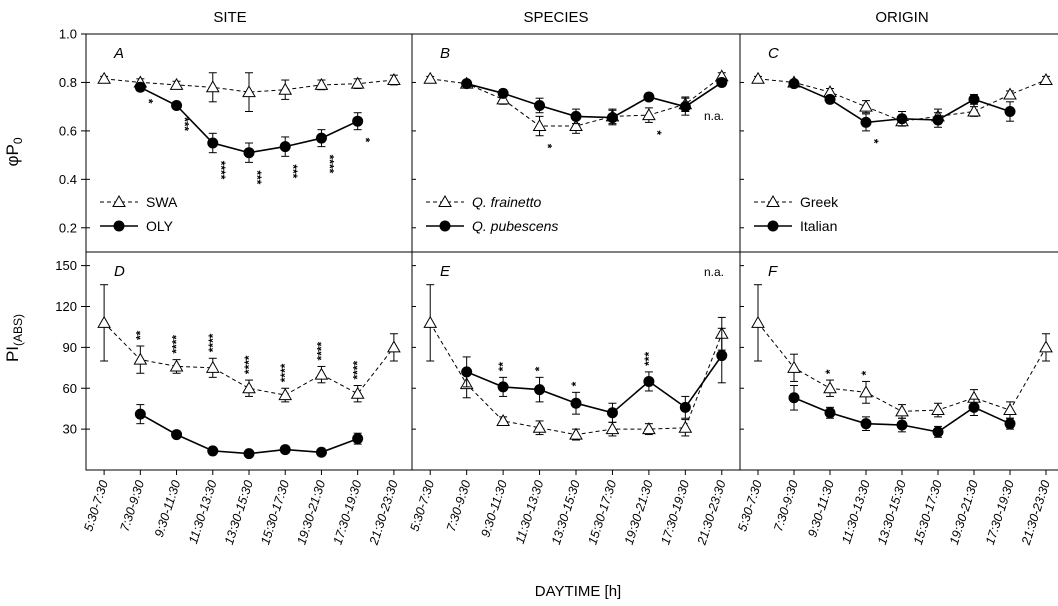 The width and height of the screenshot is (1058, 606). Describe the element at coordinates (119, 271) in the screenshot. I see `panel-letter: D` at that location.